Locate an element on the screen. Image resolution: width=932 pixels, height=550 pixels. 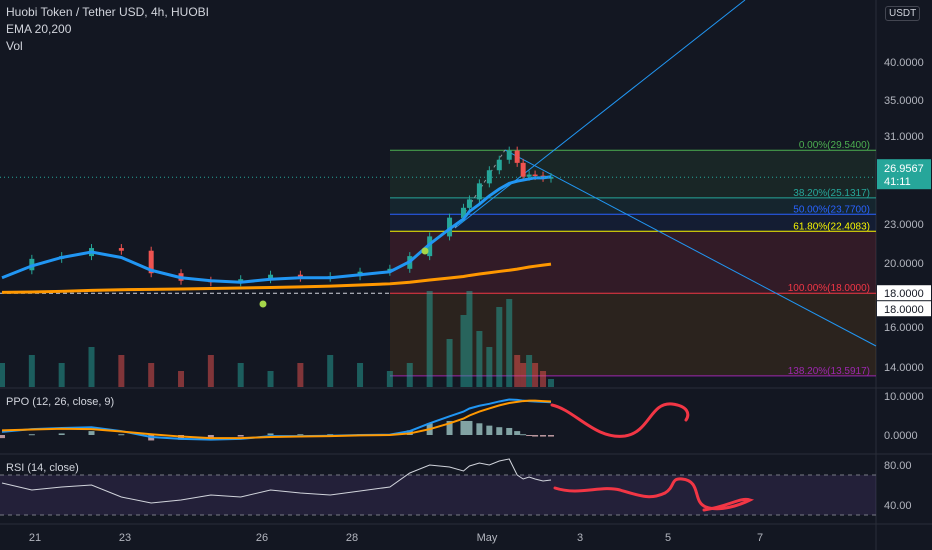
ema-20-line is located at coordinates (276, 229).